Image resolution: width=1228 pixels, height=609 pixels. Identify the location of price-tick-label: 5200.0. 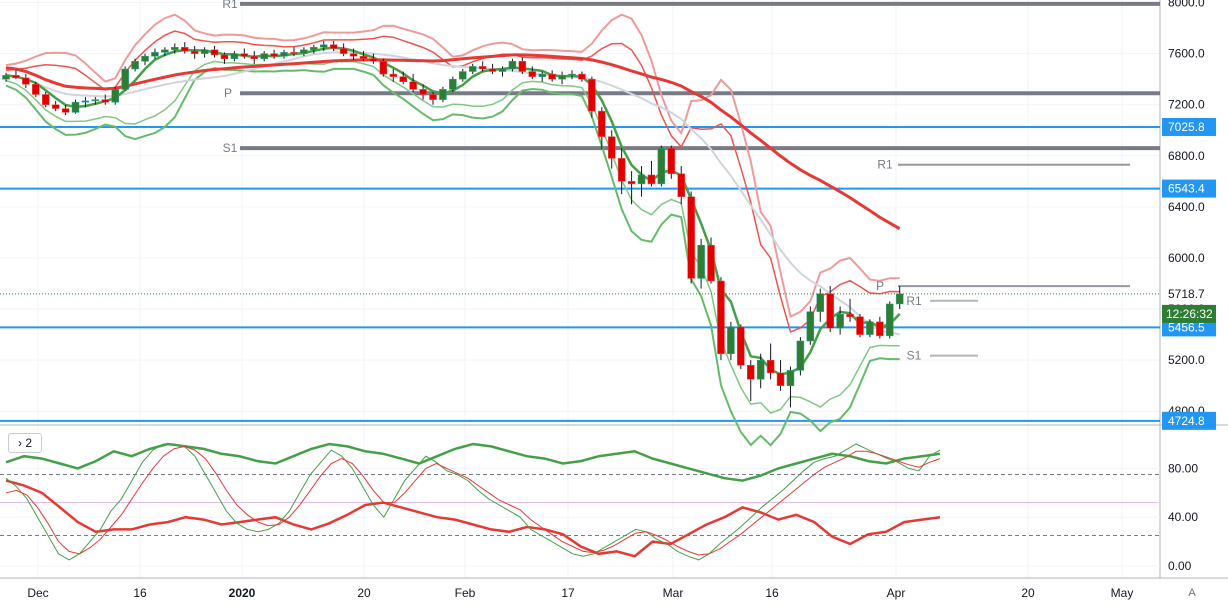
(1186, 360).